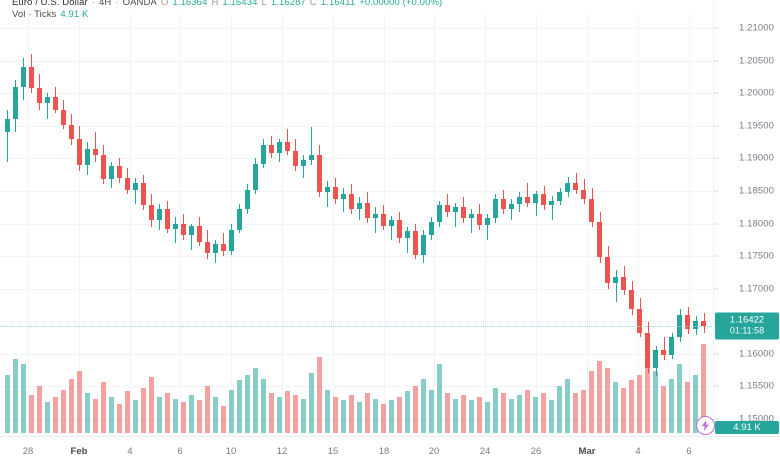 Image resolution: width=780 pixels, height=470 pixels. What do you see at coordinates (50, 4) in the screenshot?
I see `symbol-title: Euro / U.S. Dollar` at bounding box center [50, 4].